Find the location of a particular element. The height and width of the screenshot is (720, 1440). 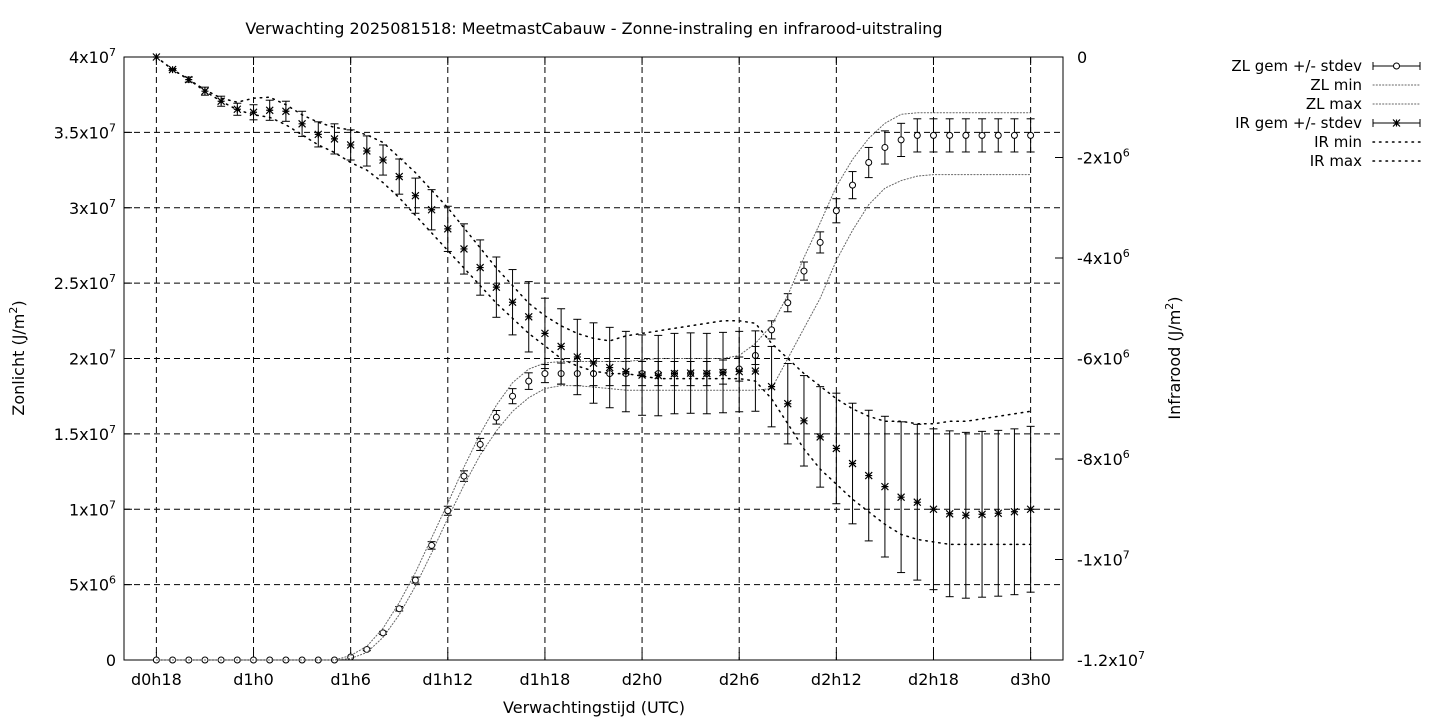

legend-label: ZL gem +/- stdev is located at coordinates (1296, 66).